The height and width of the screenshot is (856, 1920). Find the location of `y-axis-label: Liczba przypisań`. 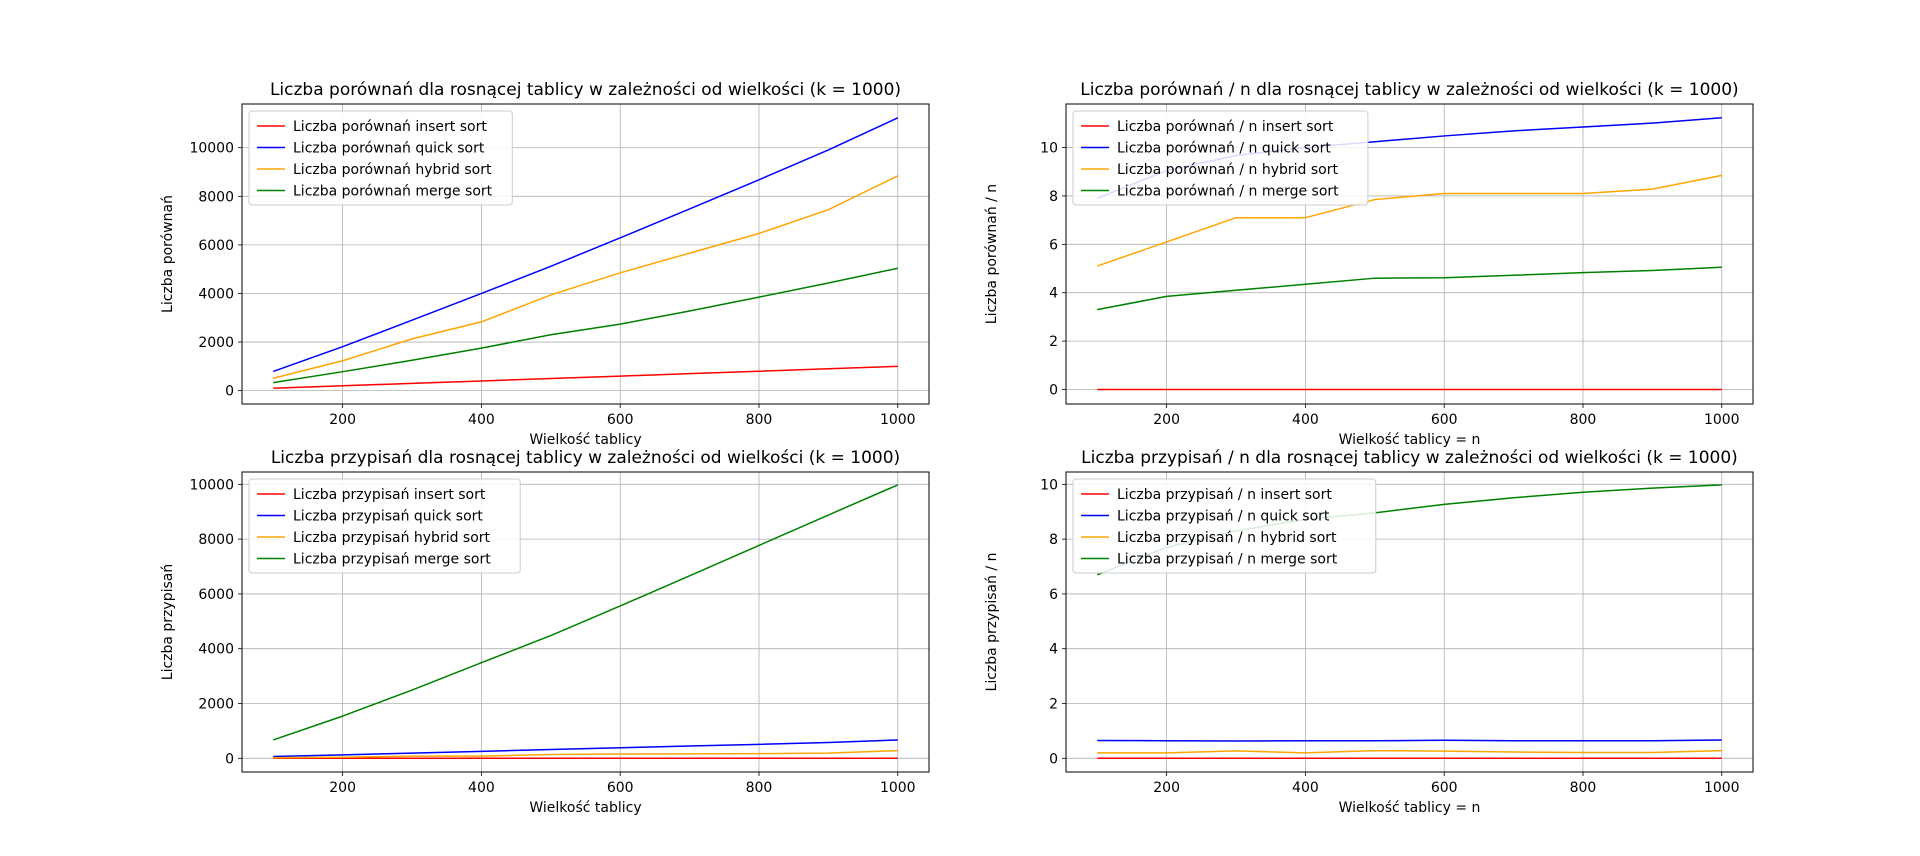

y-axis-label: Liczba przypisań is located at coordinates (168, 622).